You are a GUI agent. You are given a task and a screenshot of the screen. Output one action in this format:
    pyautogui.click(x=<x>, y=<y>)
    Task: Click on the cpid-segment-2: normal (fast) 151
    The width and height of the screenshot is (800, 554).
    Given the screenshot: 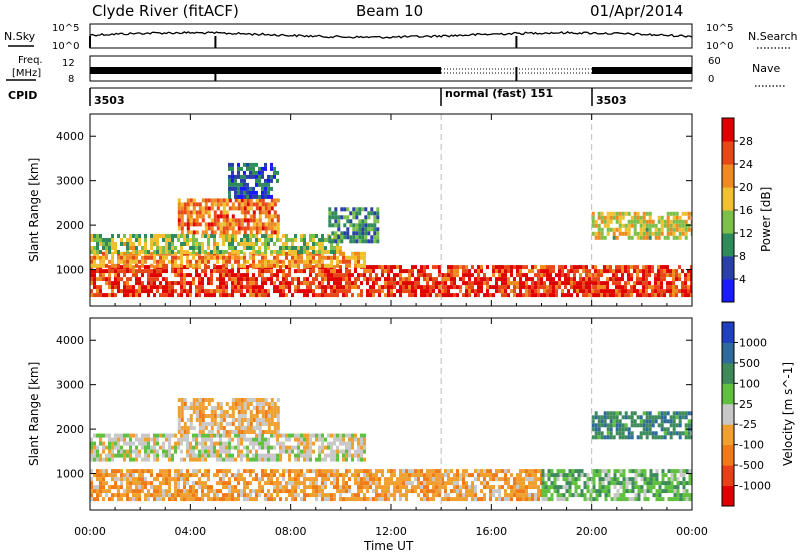 What is the action you would take?
    pyautogui.click(x=499, y=93)
    